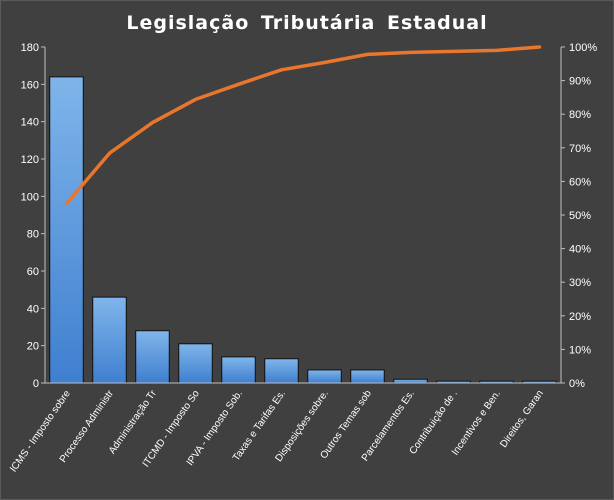 The image size is (614, 500). I want to click on right-tick-label: 80%, so click(580, 115).